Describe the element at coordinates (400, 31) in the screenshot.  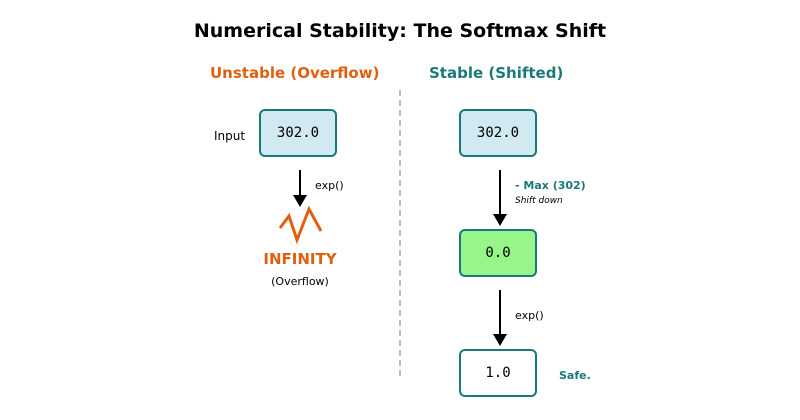
I see `diagram-title: Numerical Stability: The Softmax Shift` at that location.